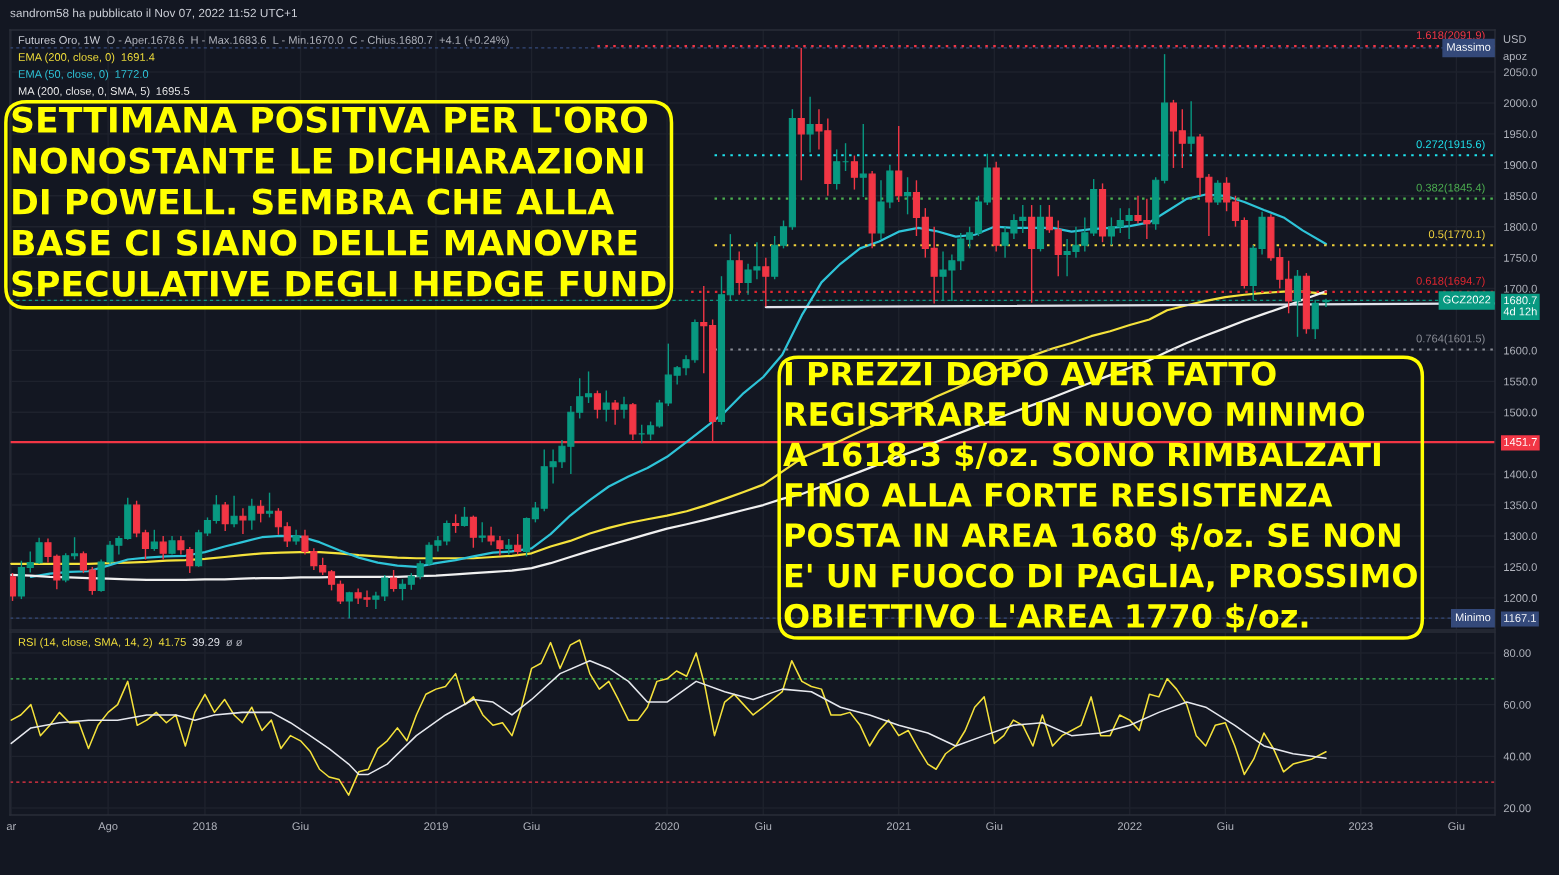  Describe the element at coordinates (85, 643) in the screenshot. I see `text: RSI (14, close, SMA, 14, 2)` at that location.